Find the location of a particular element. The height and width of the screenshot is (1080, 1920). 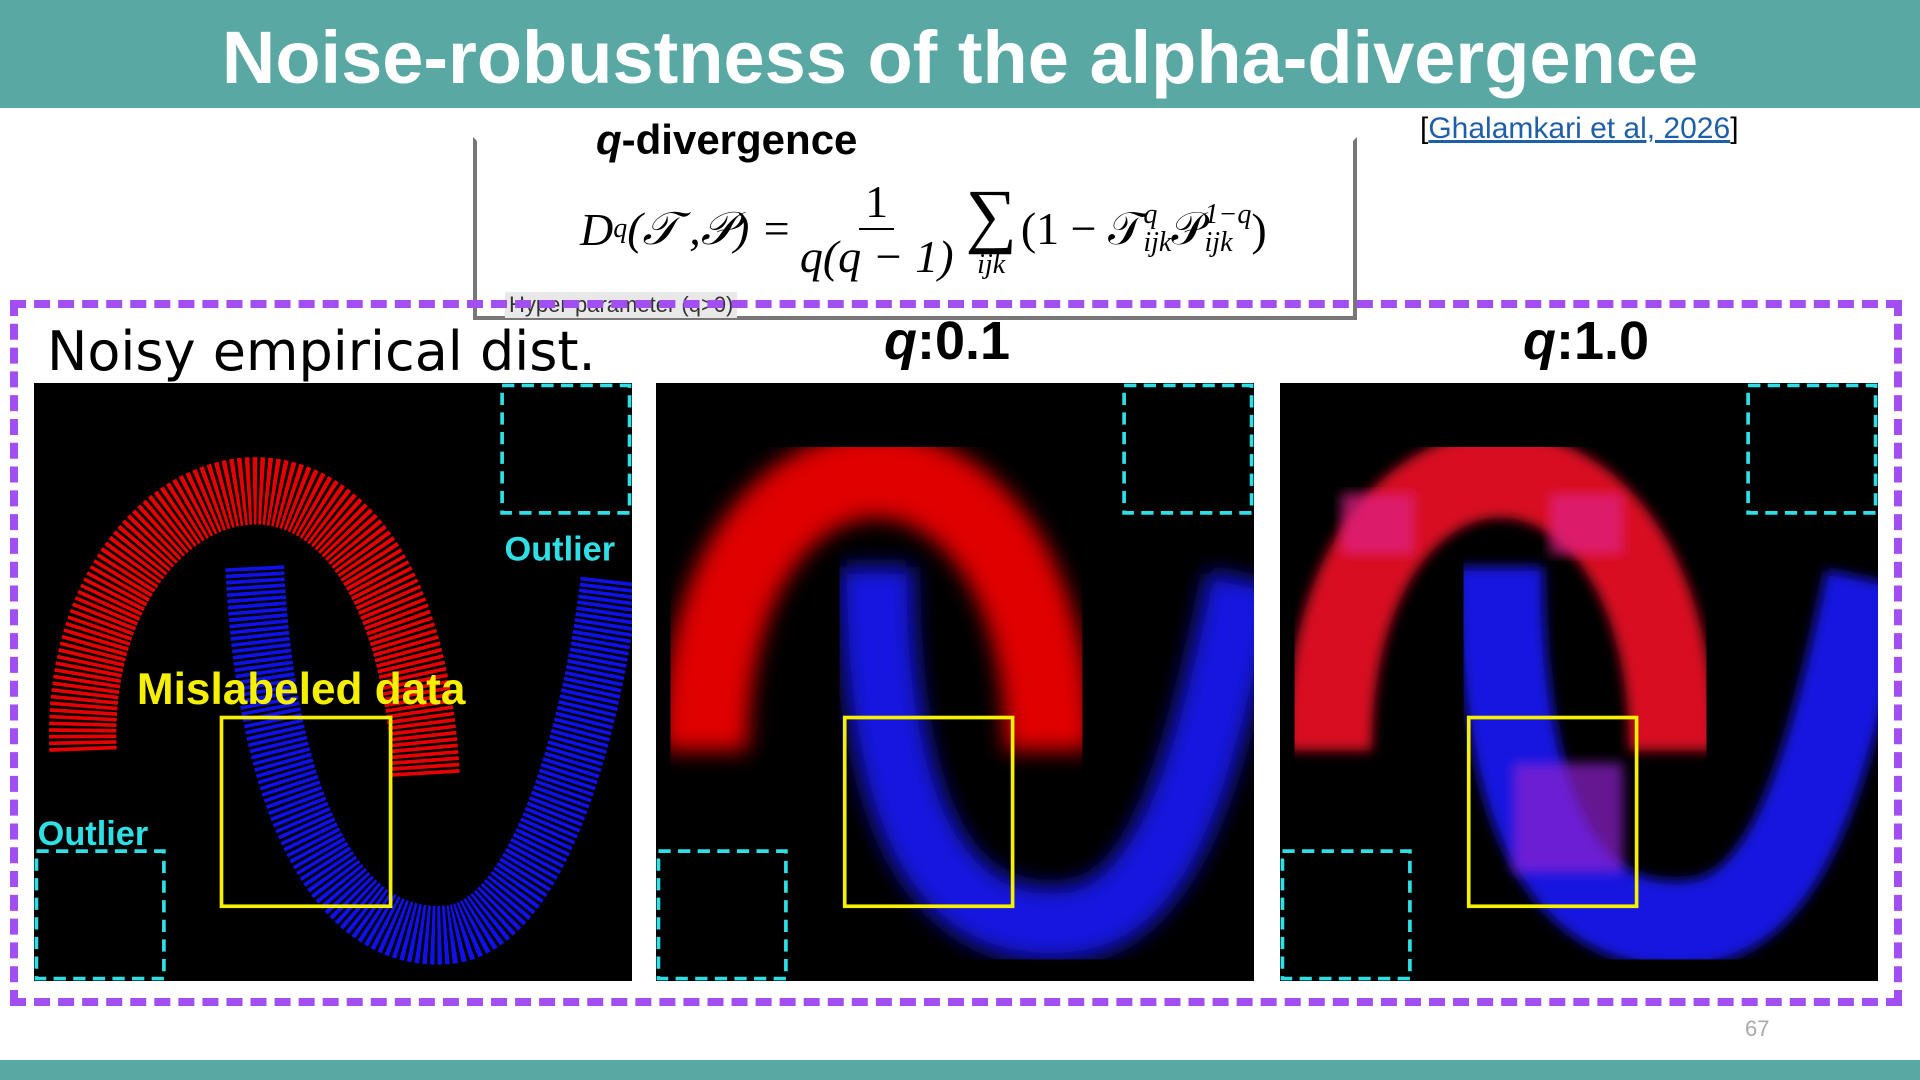

formula-part: (𝒯 ,𝒫) = is located at coordinates (709, 228).